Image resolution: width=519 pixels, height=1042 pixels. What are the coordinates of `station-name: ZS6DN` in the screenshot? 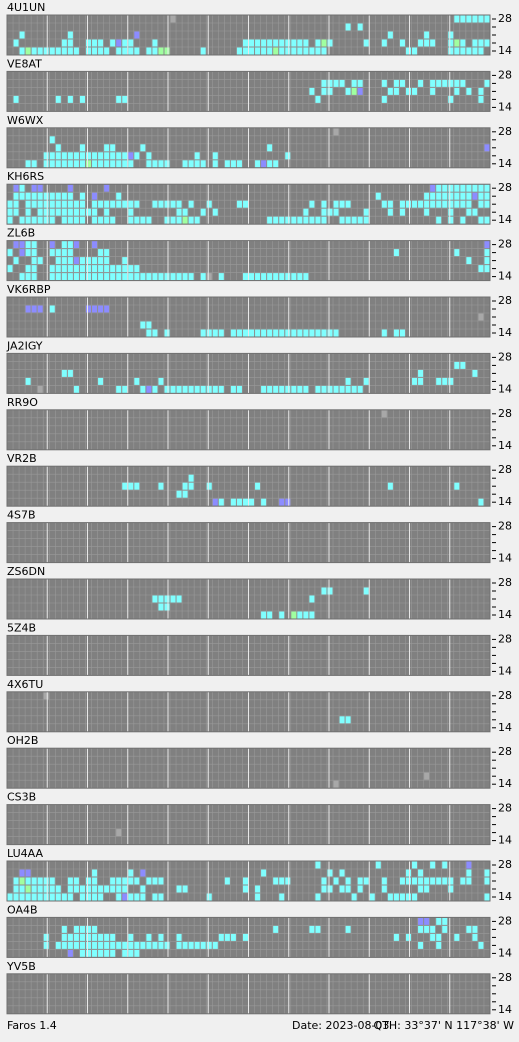 It's located at (26, 571).